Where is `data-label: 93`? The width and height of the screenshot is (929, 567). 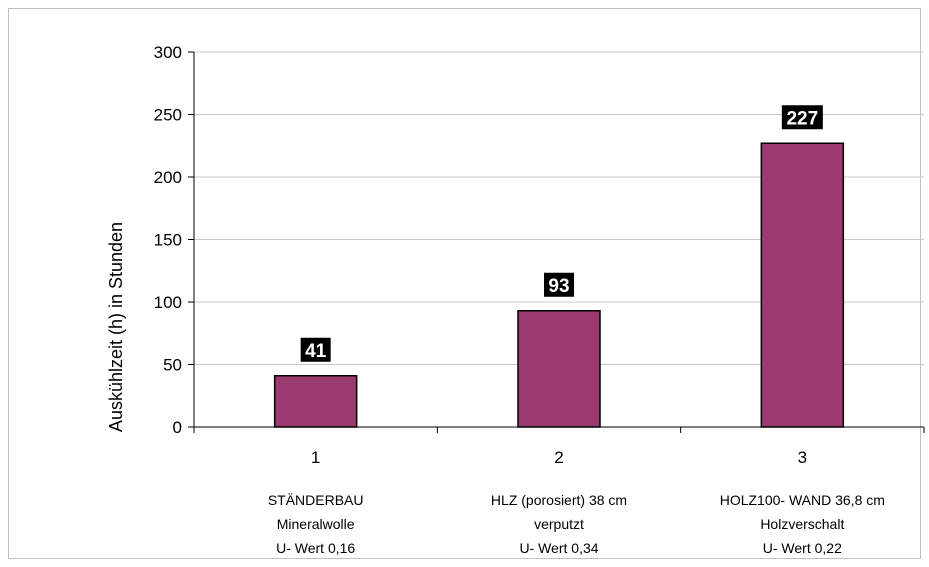
data-label: 93 is located at coordinates (558, 286).